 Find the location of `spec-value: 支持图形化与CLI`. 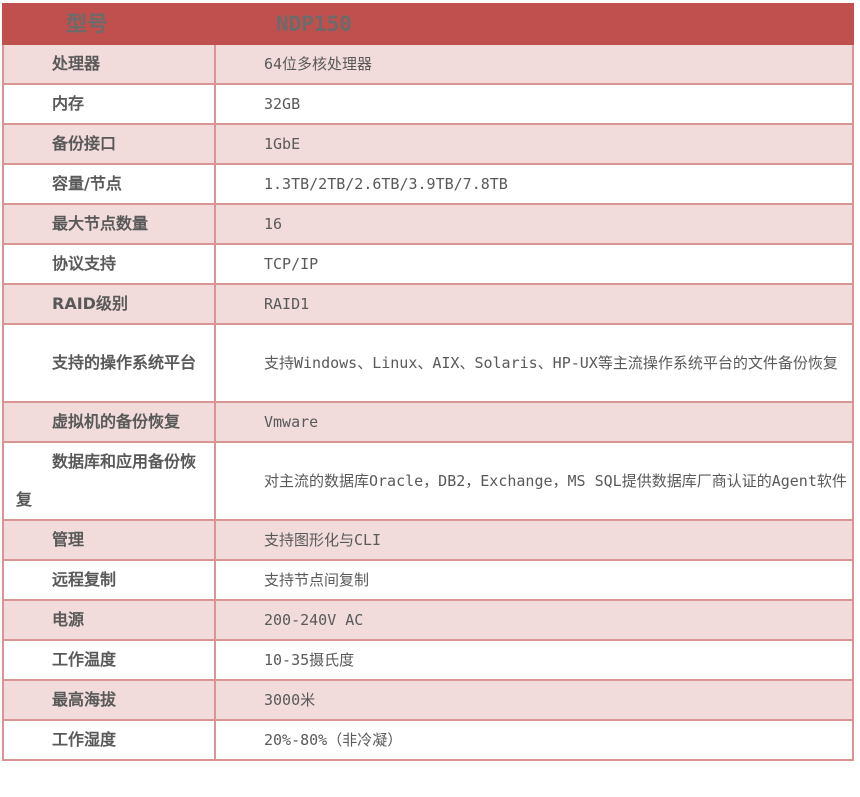

spec-value: 支持图形化与CLI is located at coordinates (534, 540).